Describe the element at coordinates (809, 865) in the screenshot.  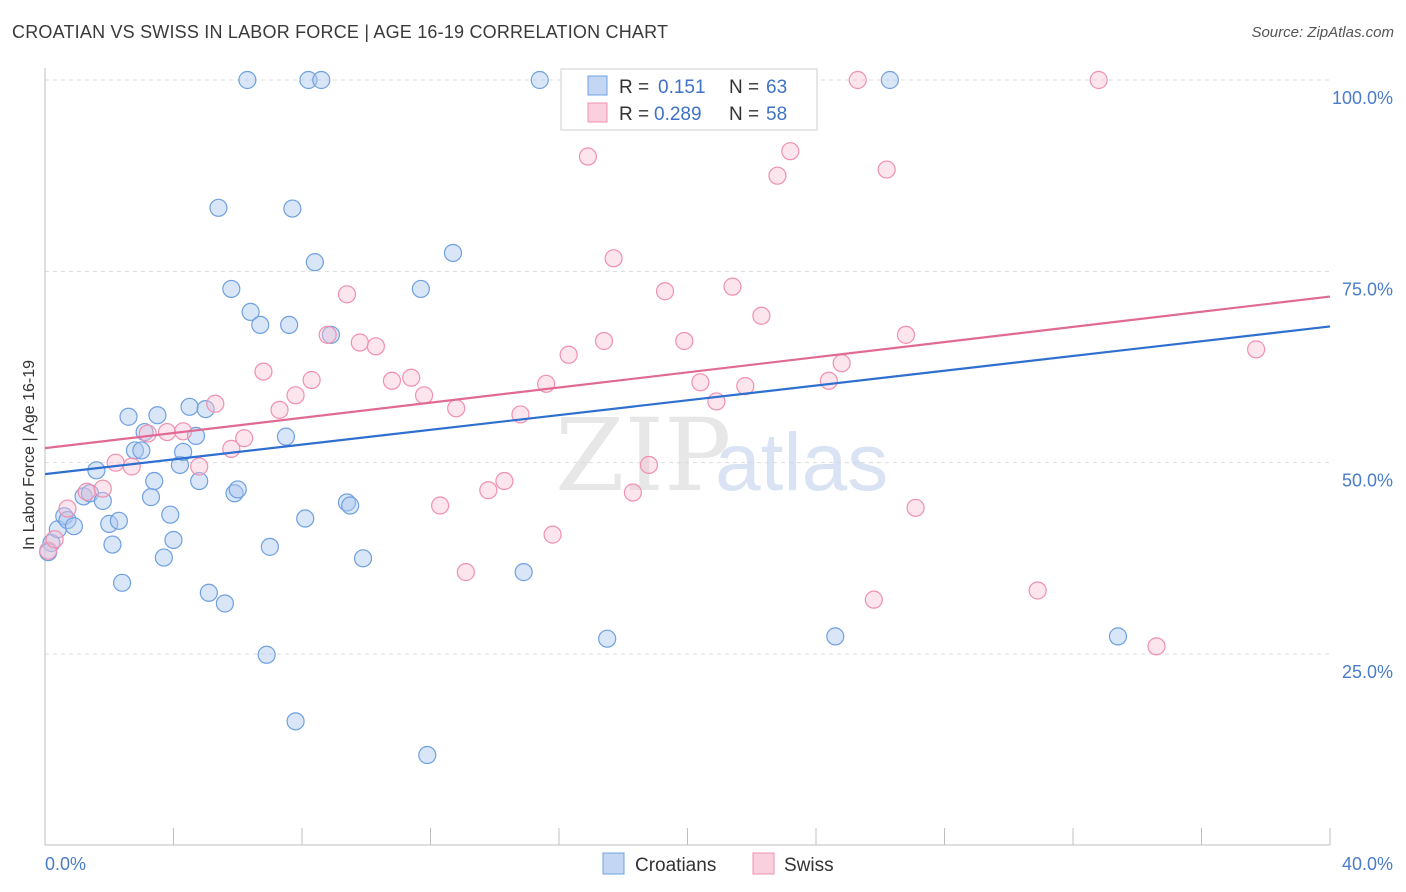
I see `bottom-legend-swiss: Swiss` at that location.